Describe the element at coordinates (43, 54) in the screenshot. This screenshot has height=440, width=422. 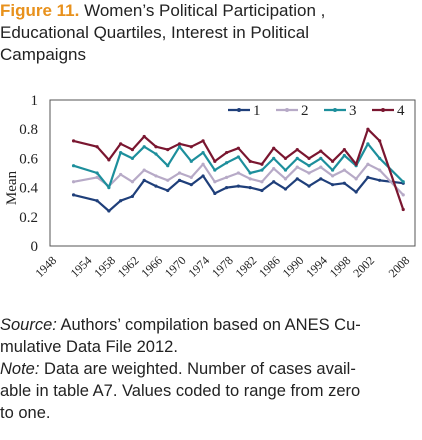
I see `title-line-3: Campaigns` at that location.